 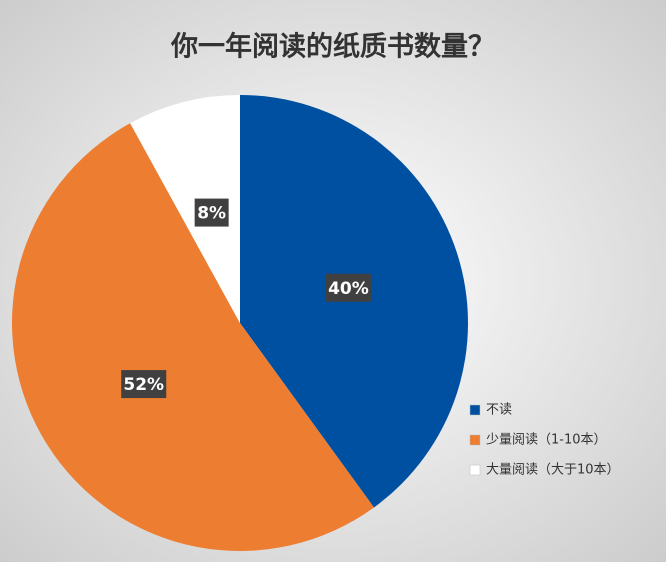 I want to click on legend-label: 大量阅读（大于10本）, so click(x=553, y=470).